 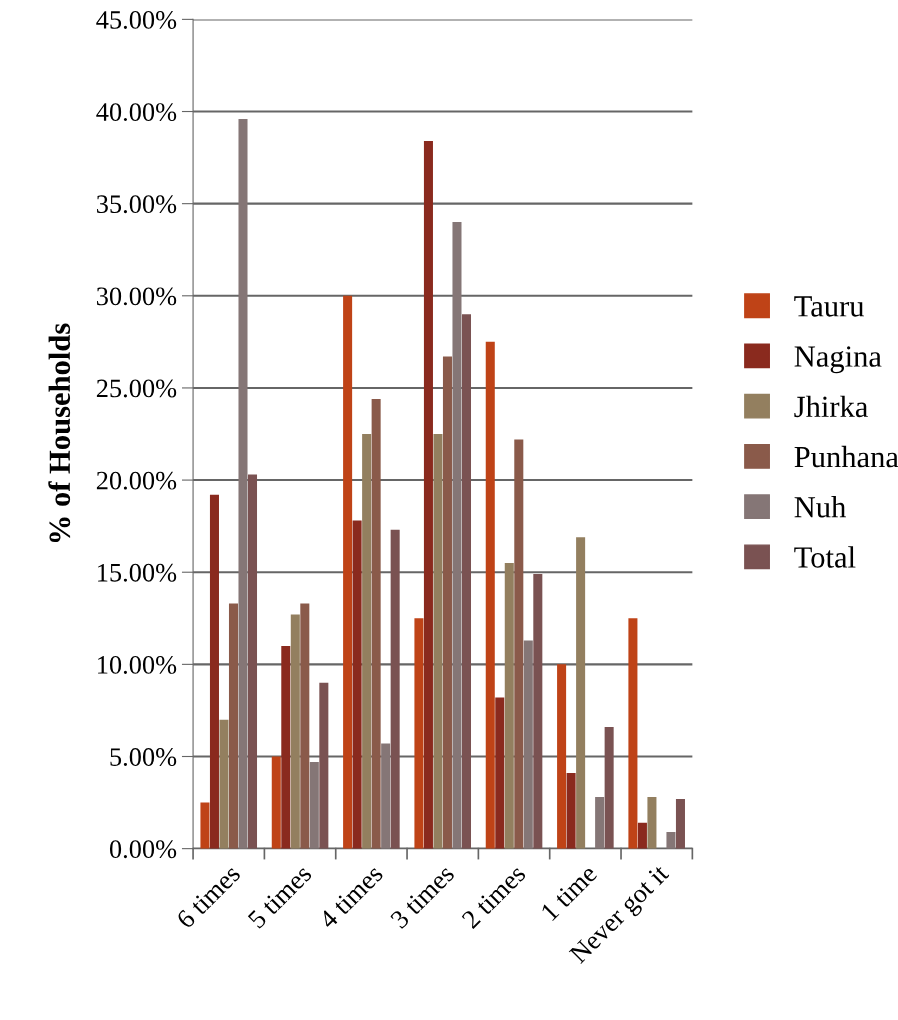 What do you see at coordinates (137, 204) in the screenshot?
I see `y-tick-label: 35.00%` at bounding box center [137, 204].